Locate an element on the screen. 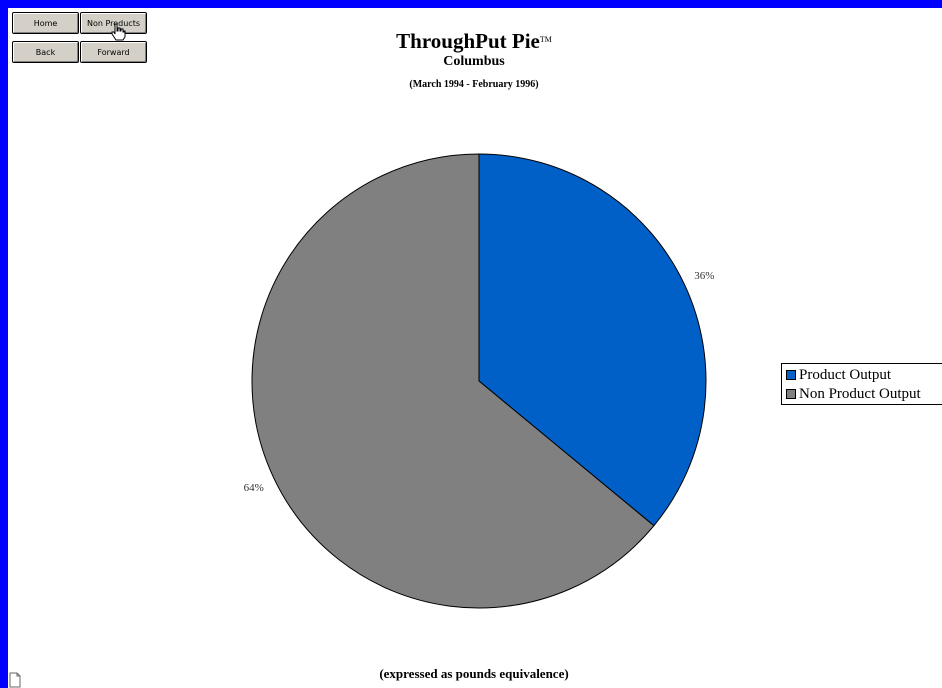 The image size is (942, 688). chart-date-range: (March 1994 - February 1996) is located at coordinates (474, 84).